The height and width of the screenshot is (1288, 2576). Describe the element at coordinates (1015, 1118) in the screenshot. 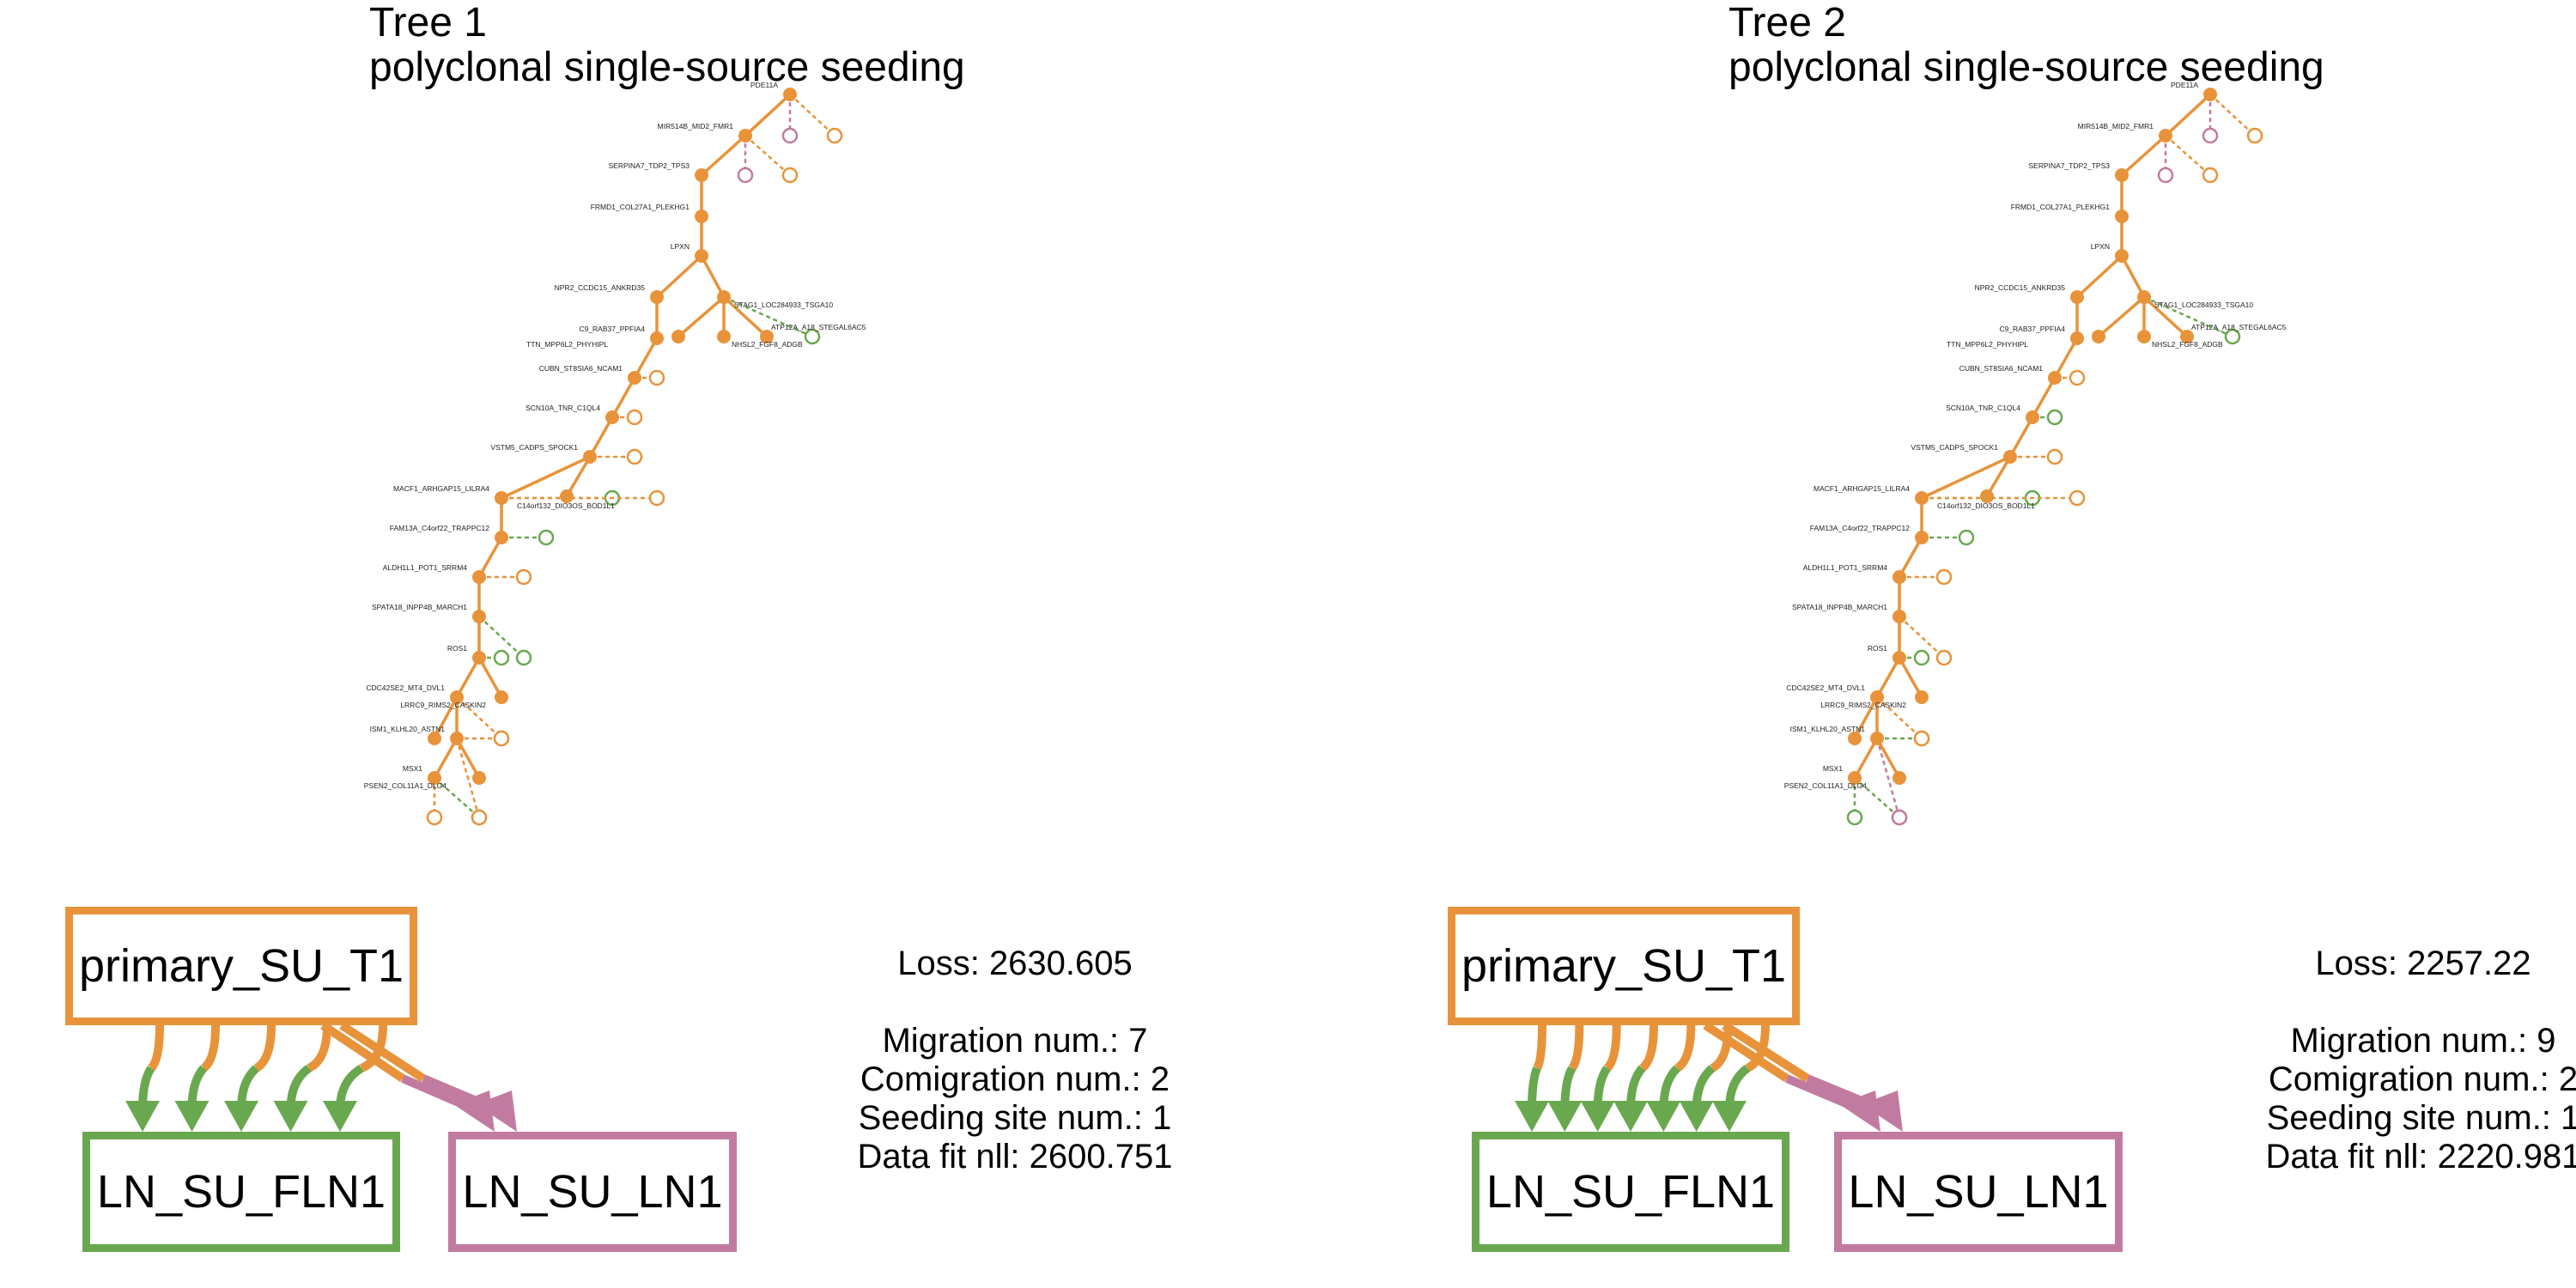

I see `seeding-site-num: Seeding site num.: 1` at that location.